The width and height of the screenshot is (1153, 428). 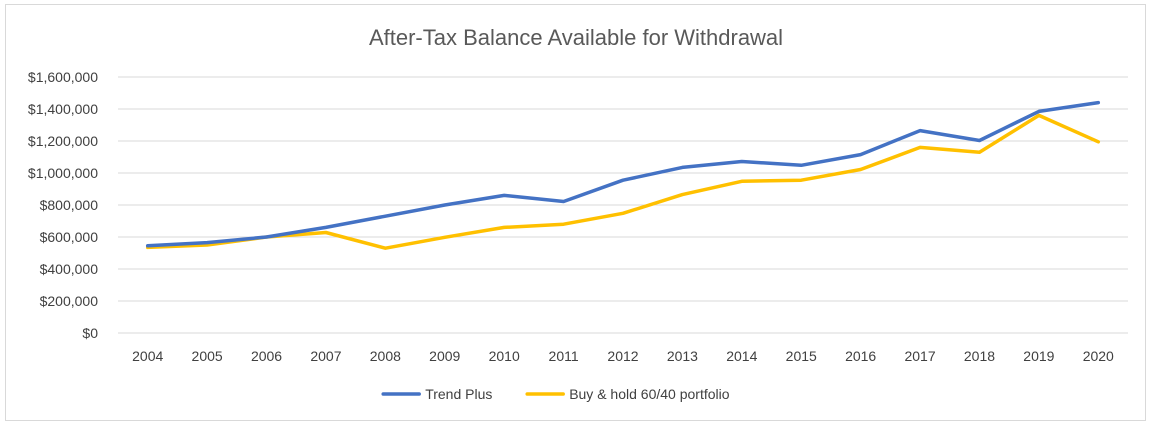 I want to click on x-tick-label: 2015, so click(x=801, y=356).